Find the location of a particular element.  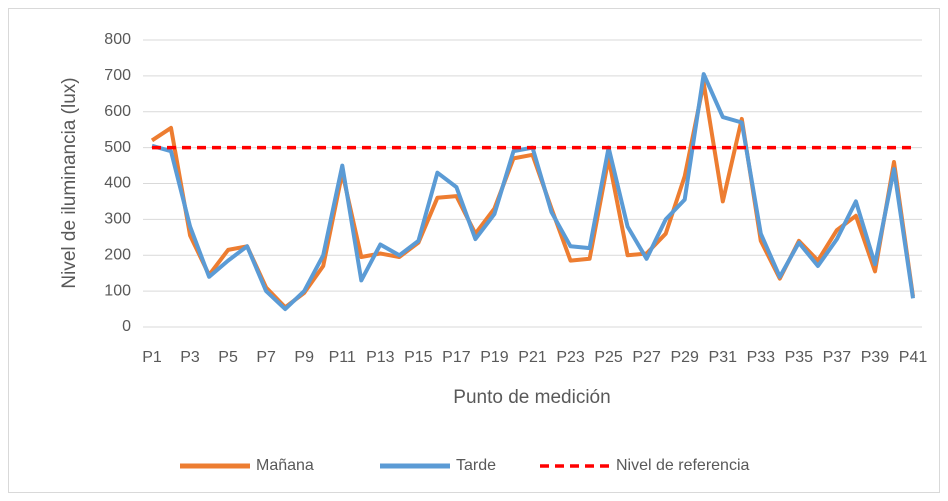

y-tick-label: 700 is located at coordinates (117, 75).